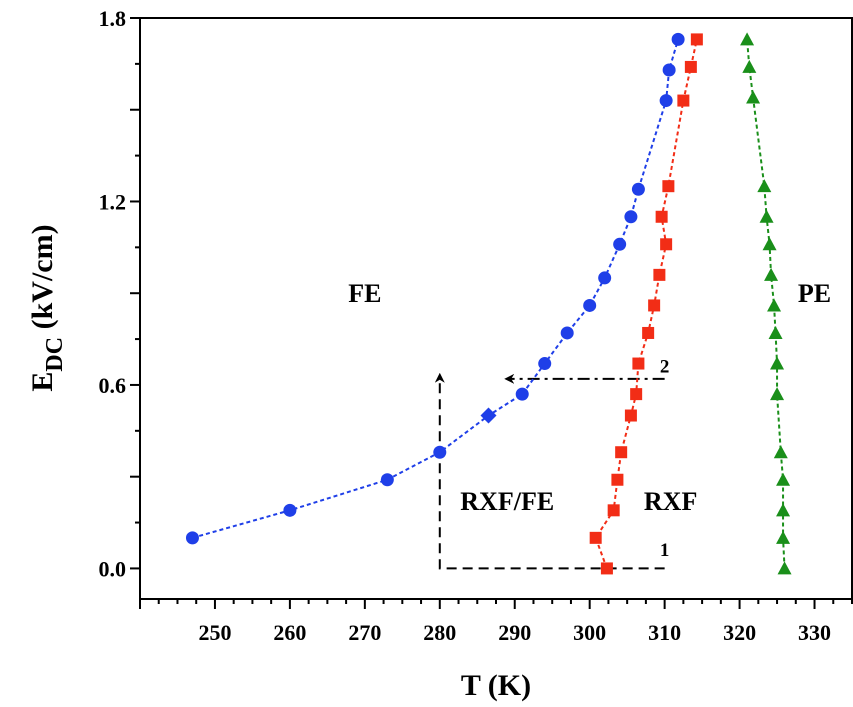 This screenshot has width=853, height=707. Describe the element at coordinates (289, 632) in the screenshot. I see `x-tick-label: 260` at that location.